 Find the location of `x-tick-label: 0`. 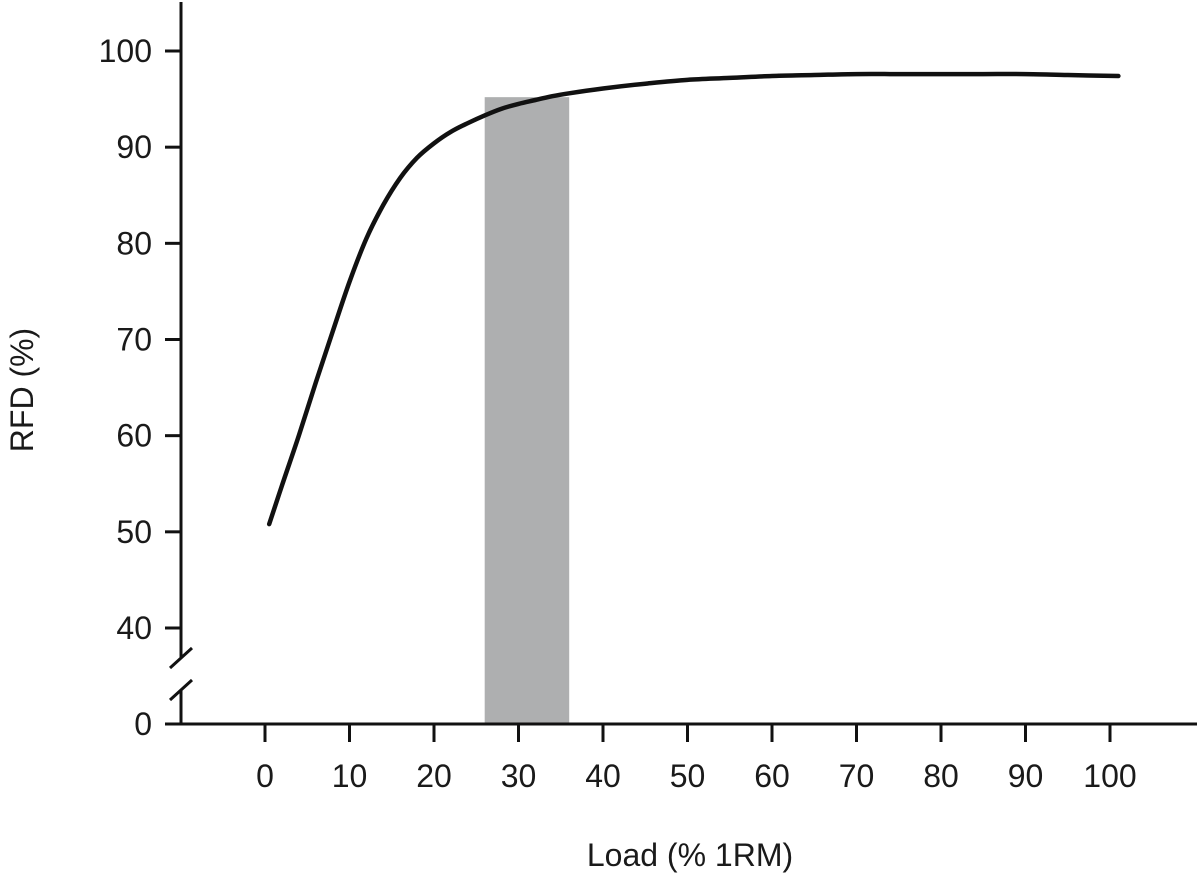

x-tick-label: 0 is located at coordinates (265, 776).